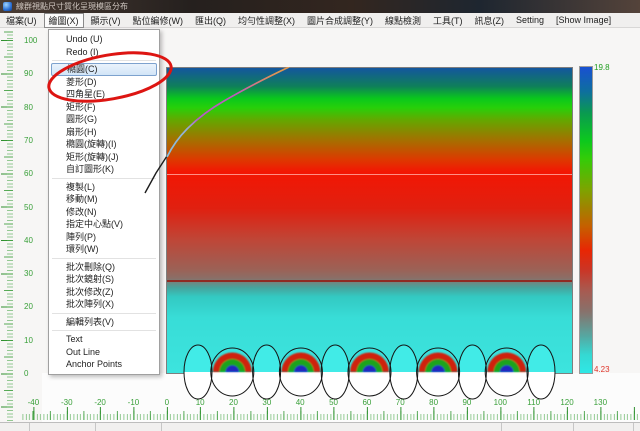 The image size is (640, 431). What do you see at coordinates (63, 20) in the screenshot?
I see `menubar-item: 繪圖(X)` at bounding box center [63, 20].